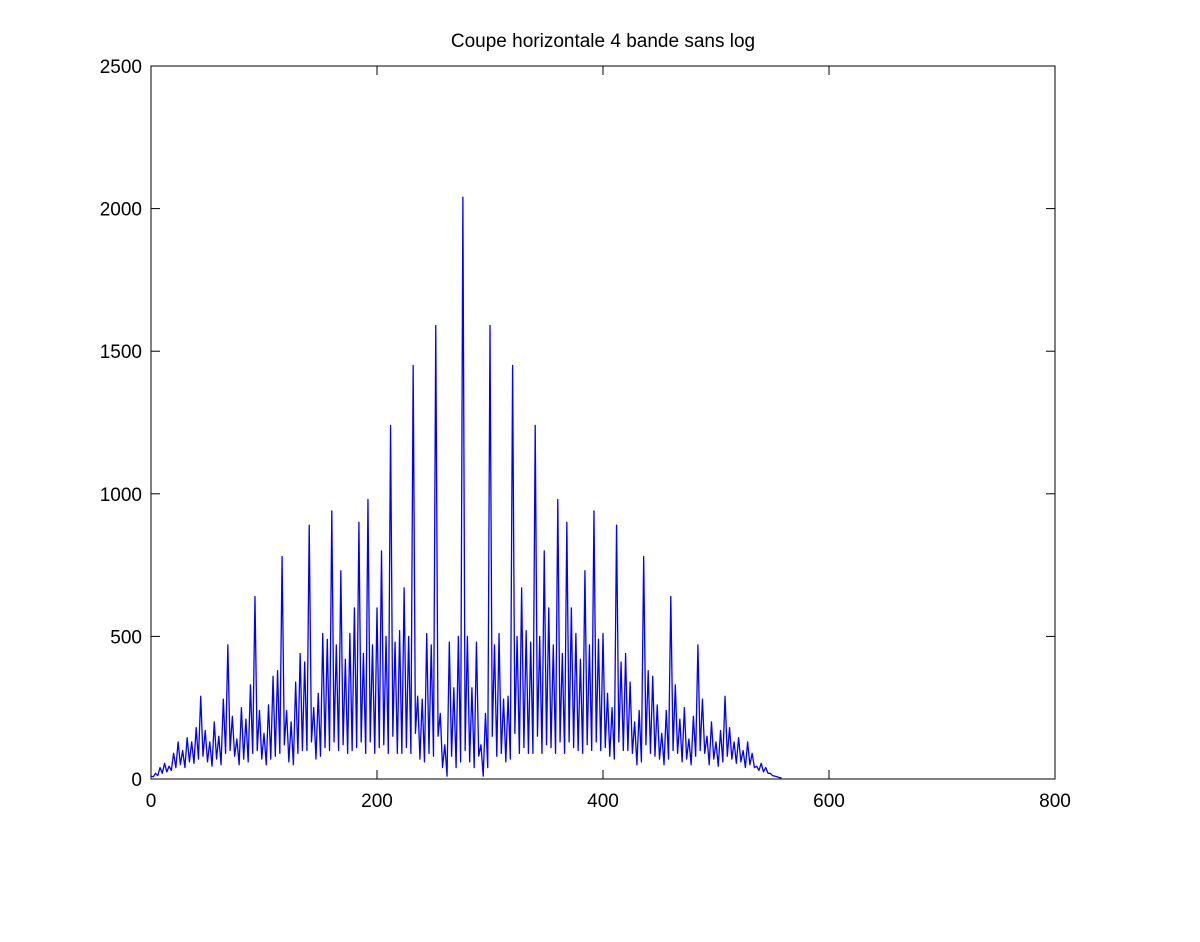  What do you see at coordinates (121, 495) in the screenshot?
I see `y-tick-label: 1000` at bounding box center [121, 495].